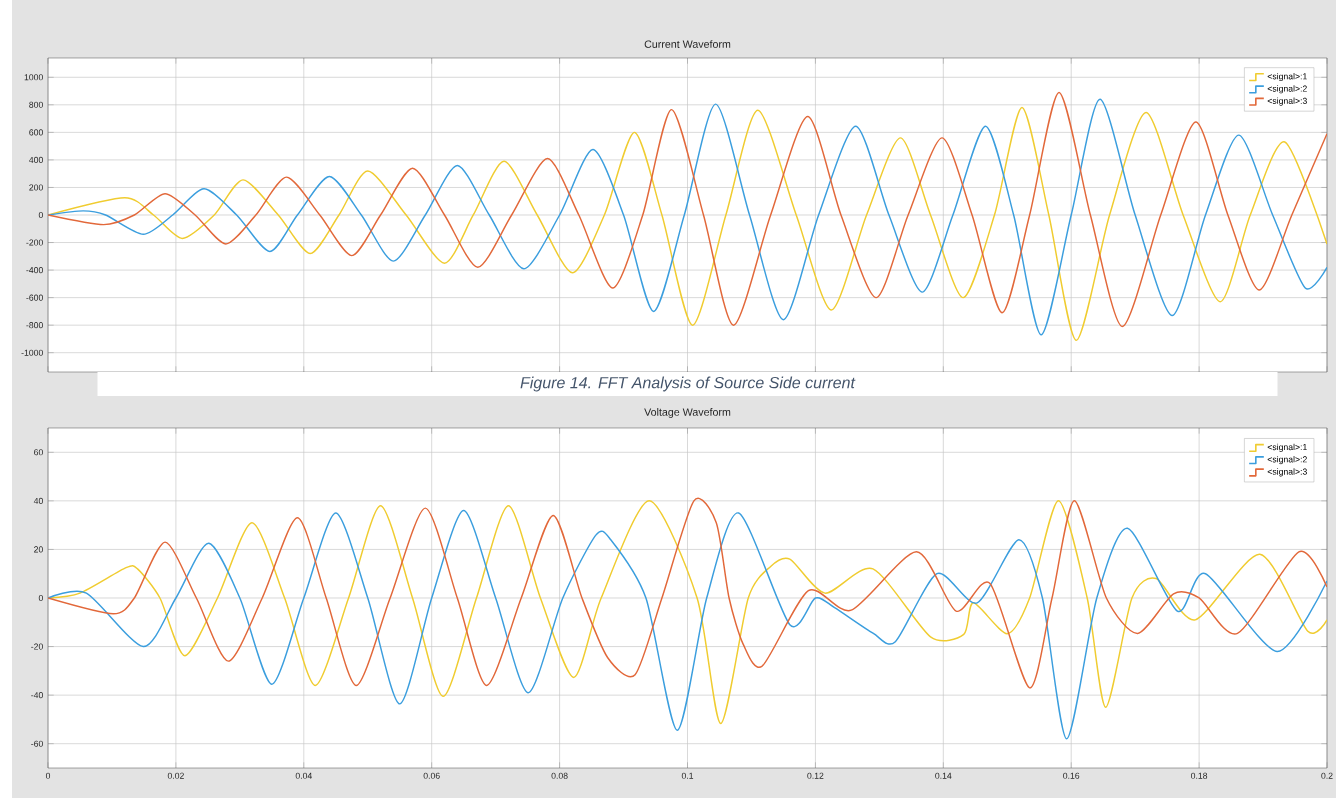  I want to click on y-tick-label: -800, so click(34, 325).